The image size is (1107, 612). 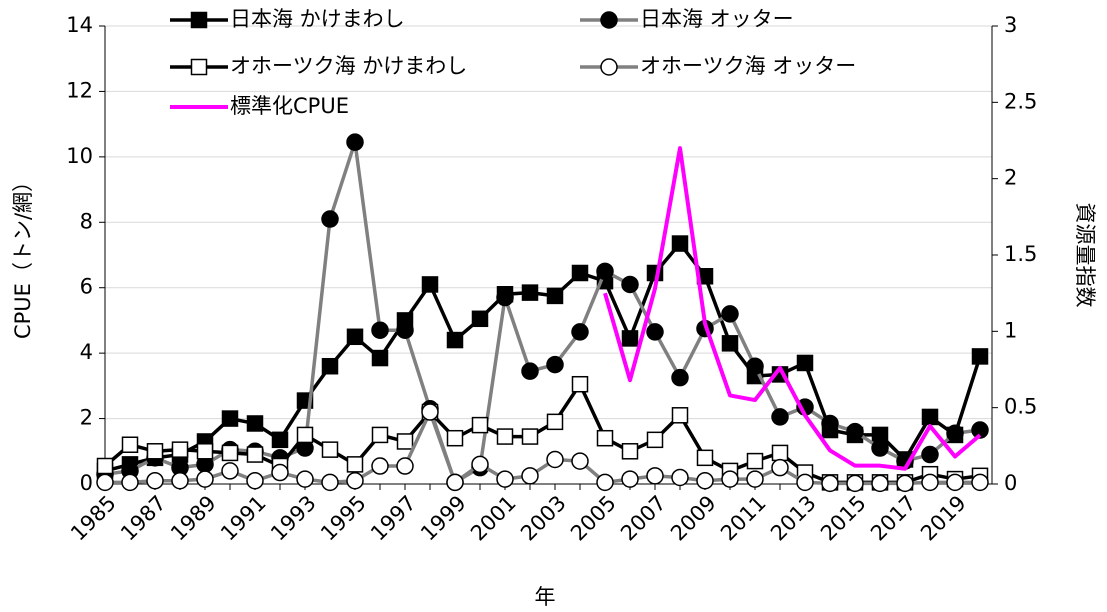 What do you see at coordinates (943, 518) in the screenshot?
I see `x-tick-label: 2019` at bounding box center [943, 518].